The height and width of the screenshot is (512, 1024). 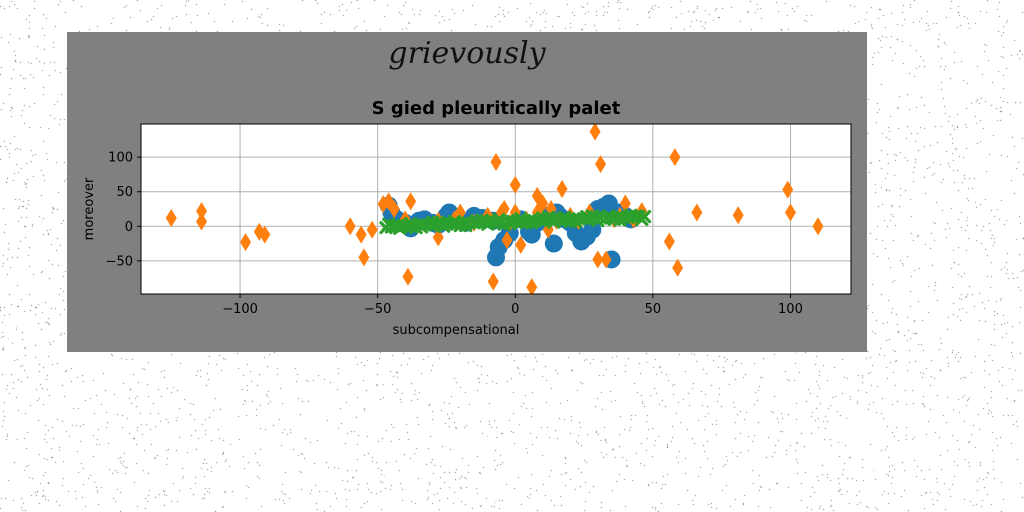 What do you see at coordinates (515, 309) in the screenshot?
I see `x-tick-label: 0` at bounding box center [515, 309].